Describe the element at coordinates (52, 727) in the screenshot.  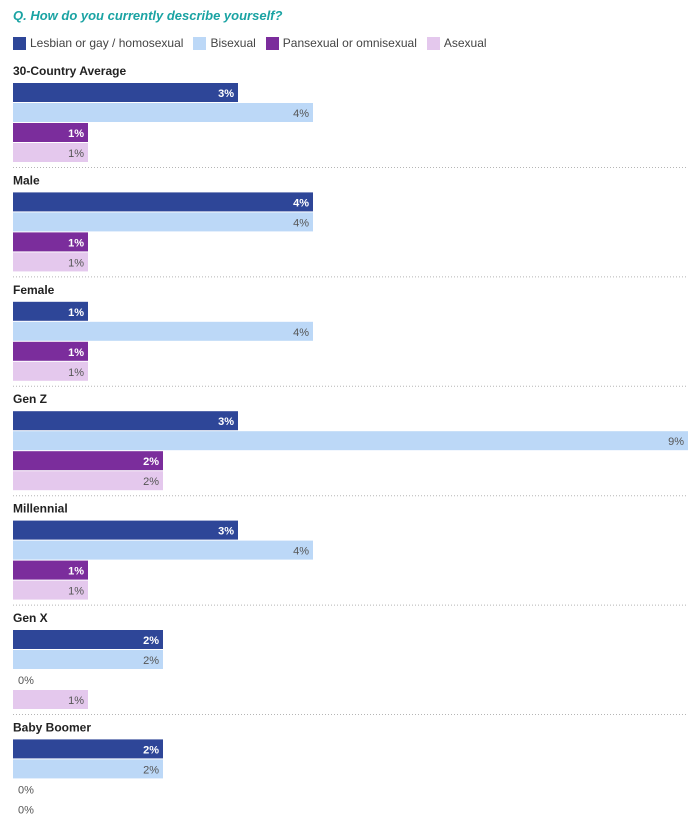
I see `category-label-baby-boomer: Baby Boomer` at that location.